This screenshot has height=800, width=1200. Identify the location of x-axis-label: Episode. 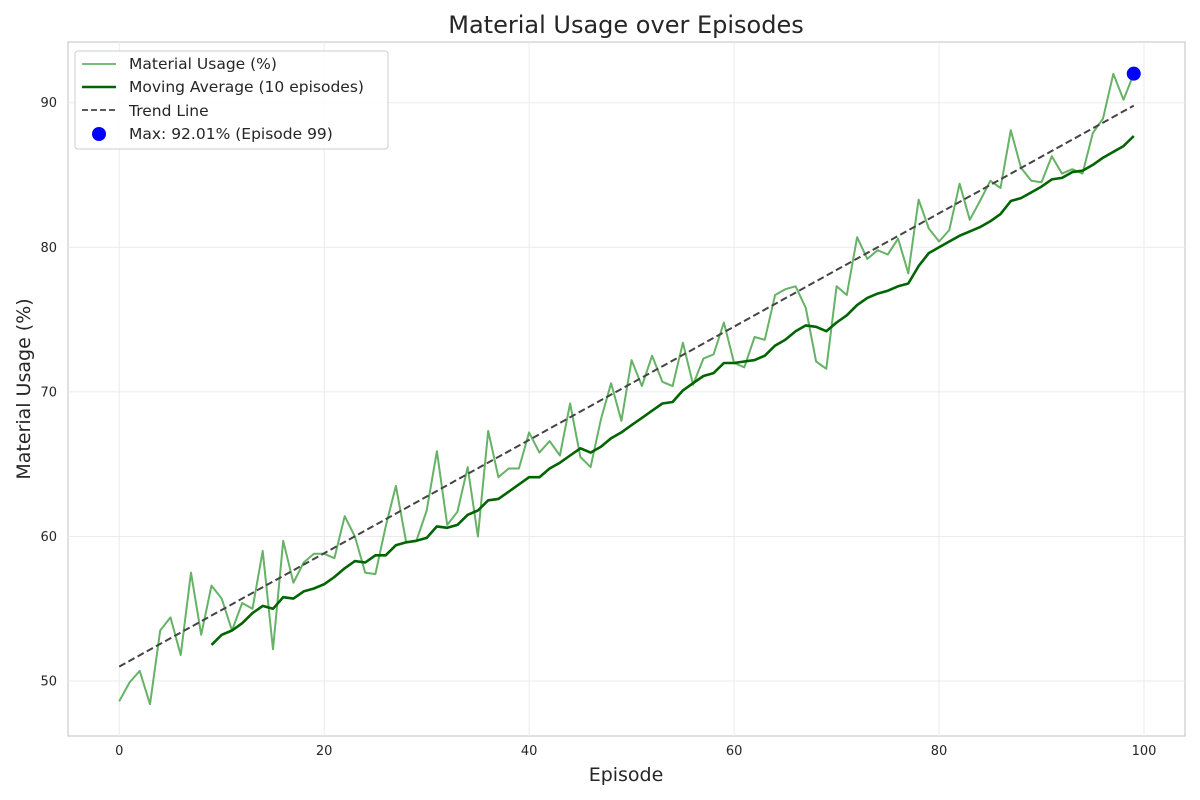
(626, 775).